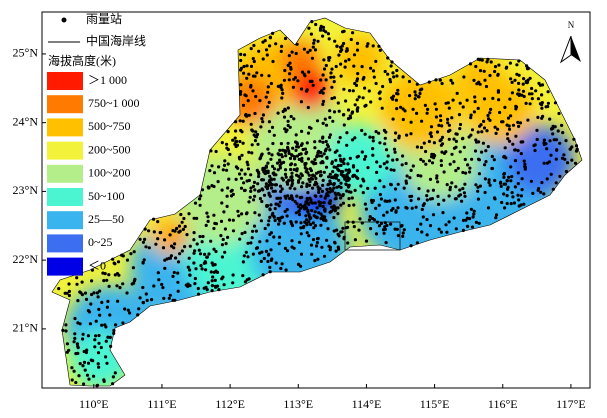  What do you see at coordinates (26, 328) in the screenshot?
I see `y-tick-label: 21°N` at bounding box center [26, 328].